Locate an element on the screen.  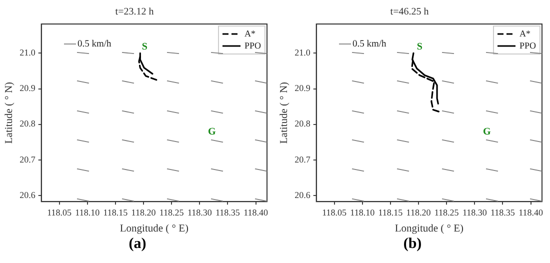
line-series is located at coordinates (148, 68).